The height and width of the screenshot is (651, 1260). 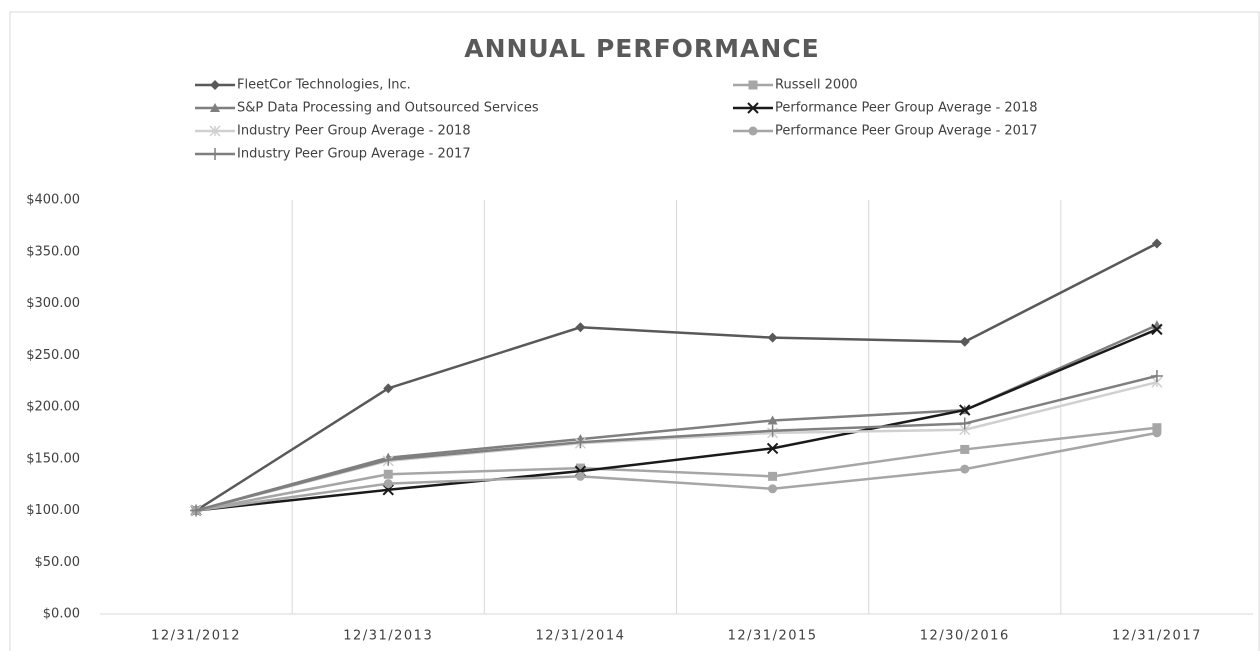 I want to click on legend-label: Russell 2000, so click(x=816, y=85).